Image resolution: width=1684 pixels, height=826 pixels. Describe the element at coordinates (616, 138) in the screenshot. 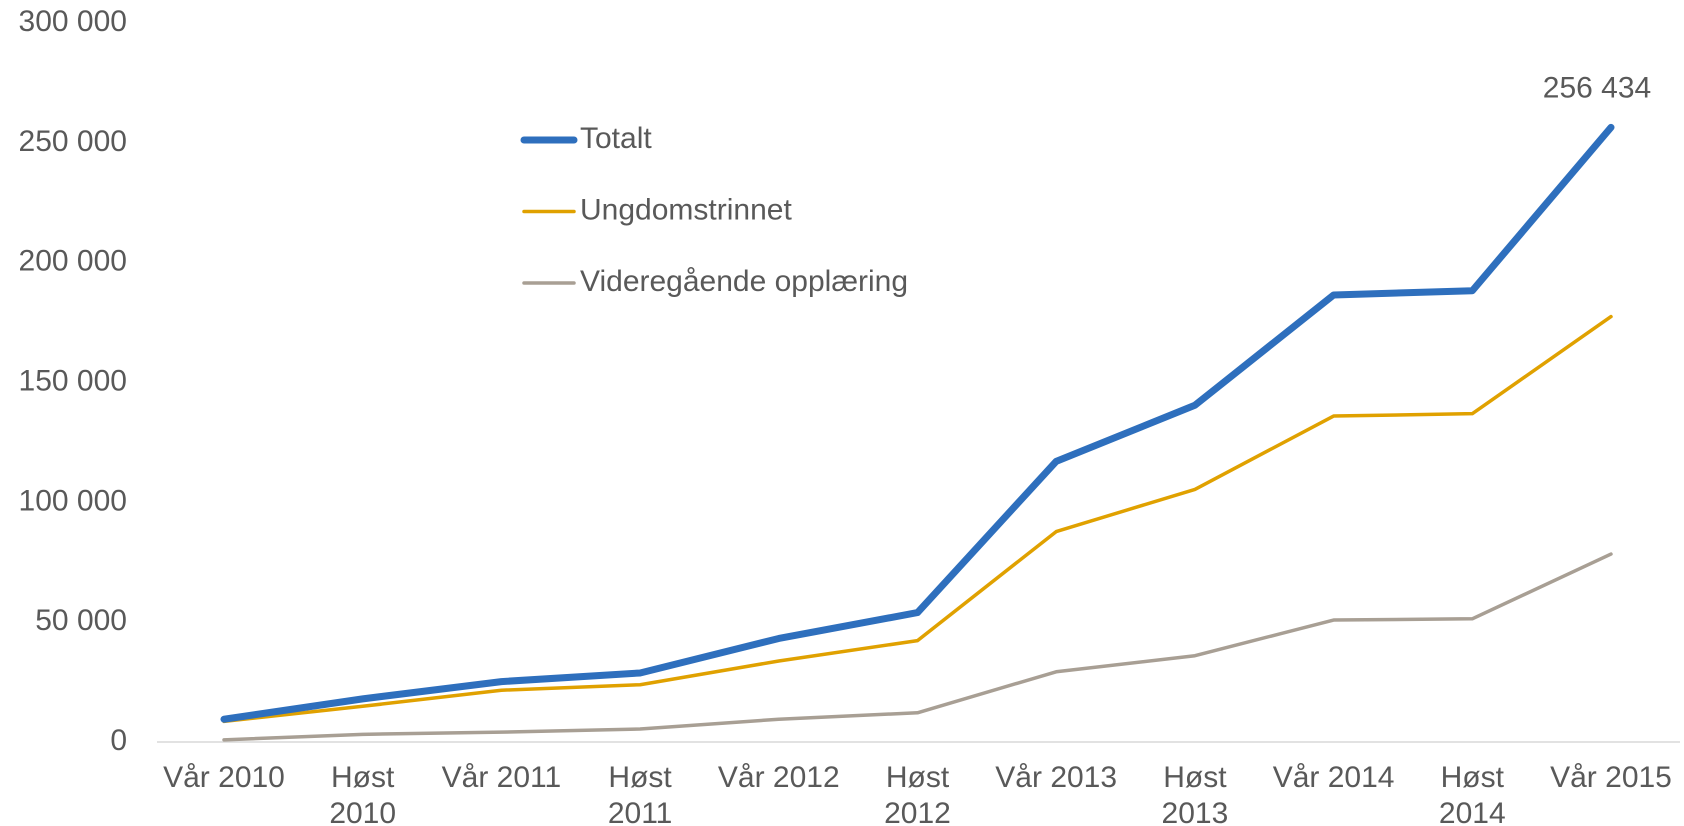

I see `legend-label: Totalt` at that location.